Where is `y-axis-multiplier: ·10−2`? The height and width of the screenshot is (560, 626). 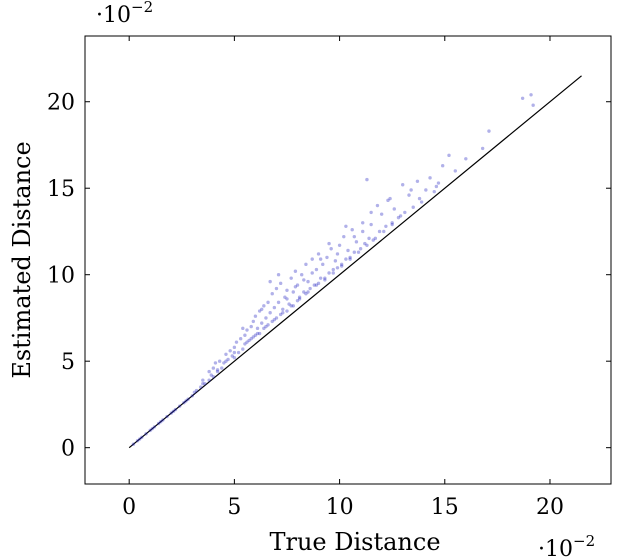
y-axis-multiplier: ·10−2 is located at coordinates (124, 14).